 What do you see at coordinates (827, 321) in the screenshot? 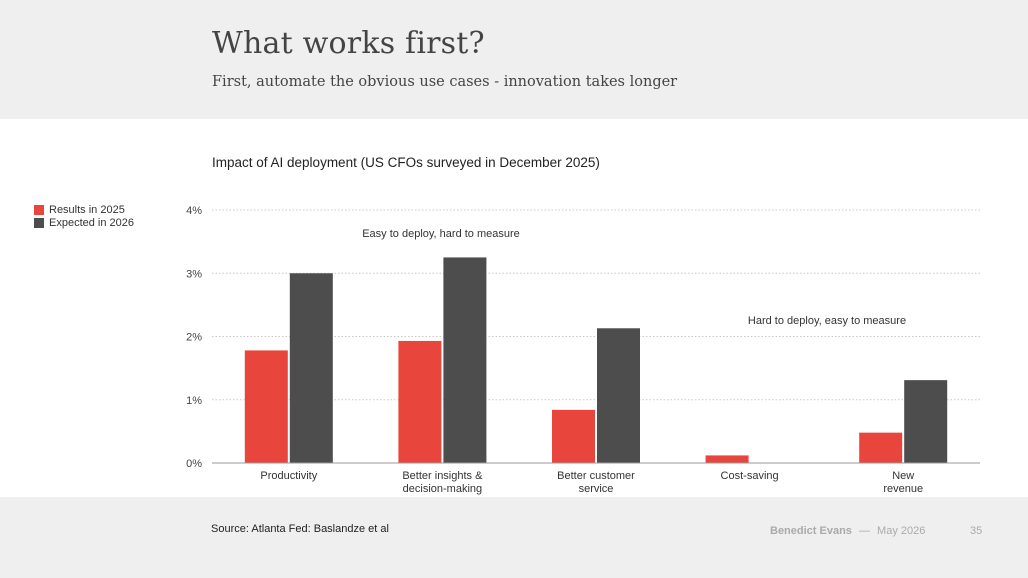
I see `chart-annotation: Hard to deploy, easy to measure` at bounding box center [827, 321].